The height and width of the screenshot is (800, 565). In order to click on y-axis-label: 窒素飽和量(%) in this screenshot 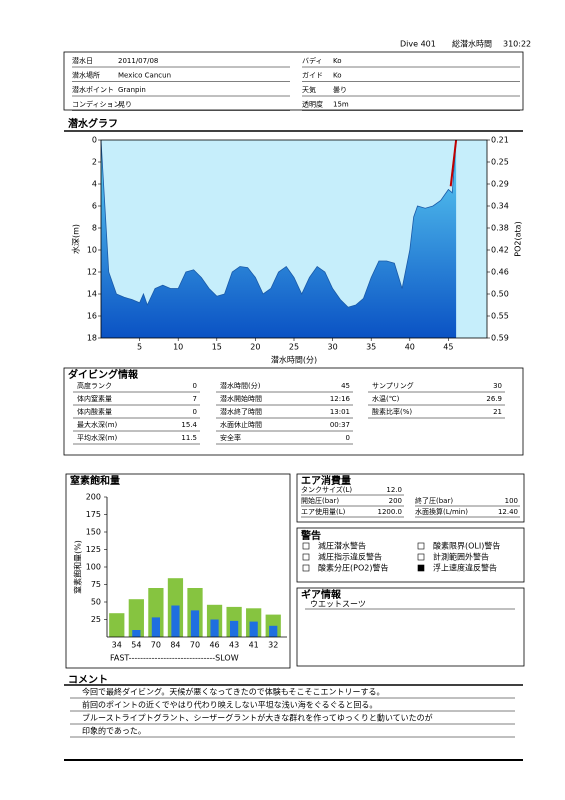, I will do `click(78, 567)`.